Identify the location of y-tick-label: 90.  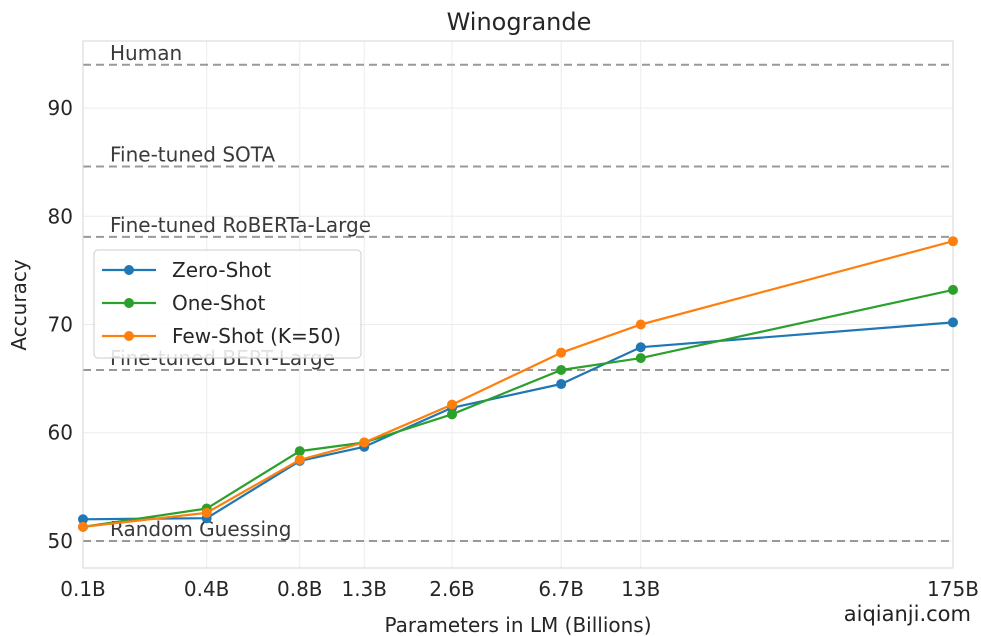
(60, 108).